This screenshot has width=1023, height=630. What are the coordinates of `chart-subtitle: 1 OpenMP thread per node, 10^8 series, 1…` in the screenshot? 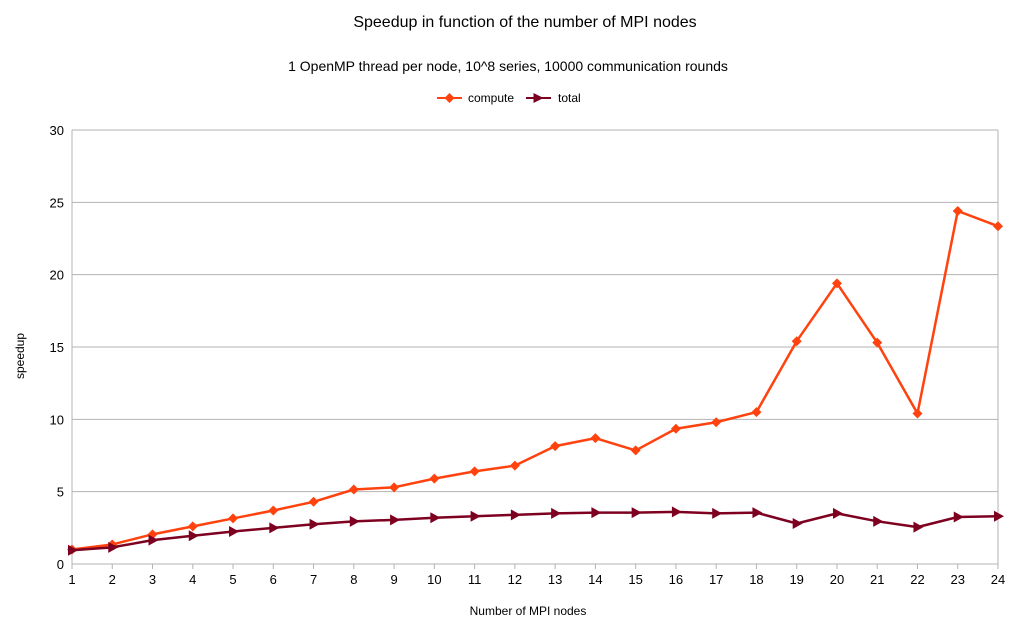 It's located at (508, 66).